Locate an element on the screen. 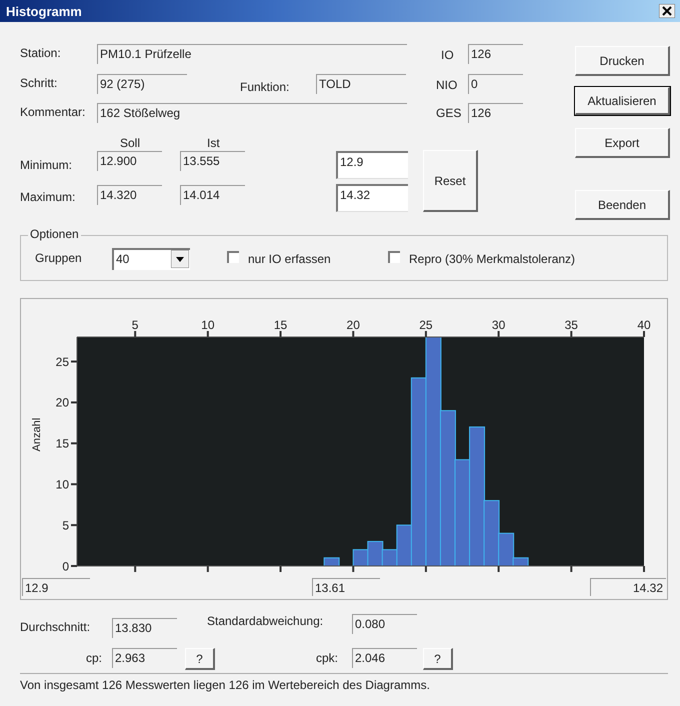 This screenshot has width=680, height=706. text: GES is located at coordinates (449, 113).